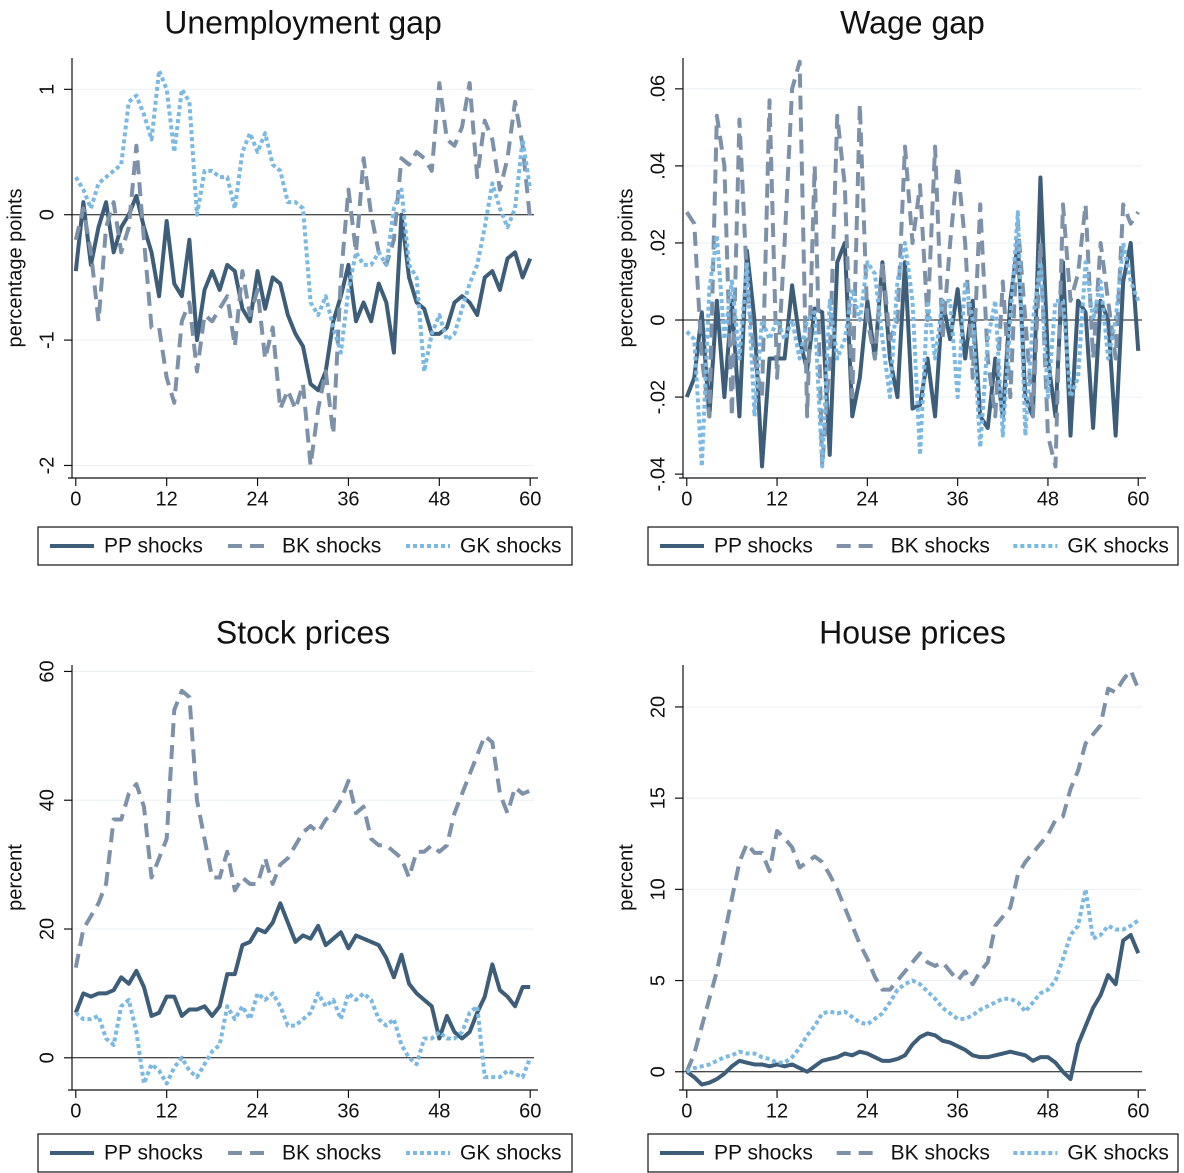 Image resolution: width=1184 pixels, height=1173 pixels. What do you see at coordinates (47, 671) in the screenshot?
I see `y-tick-label: 60` at bounding box center [47, 671].